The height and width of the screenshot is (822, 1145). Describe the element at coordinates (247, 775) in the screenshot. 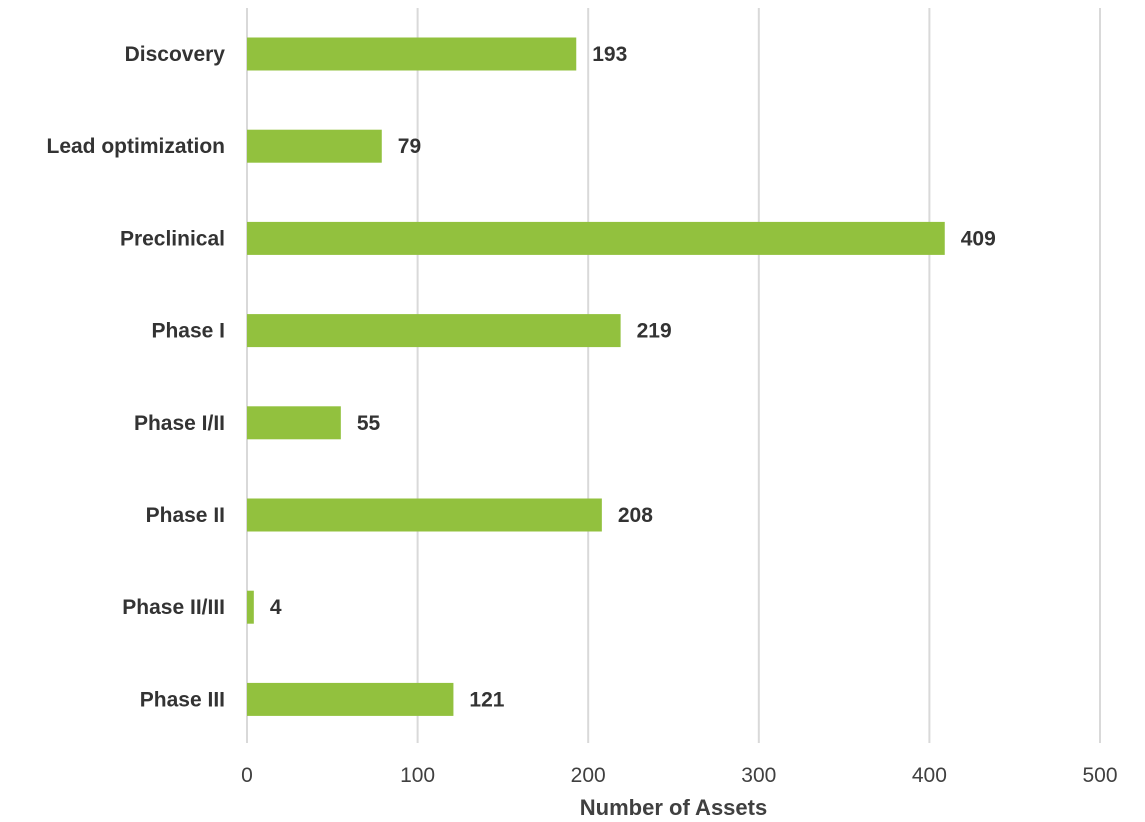

I see `x-tick-label: 0` at that location.